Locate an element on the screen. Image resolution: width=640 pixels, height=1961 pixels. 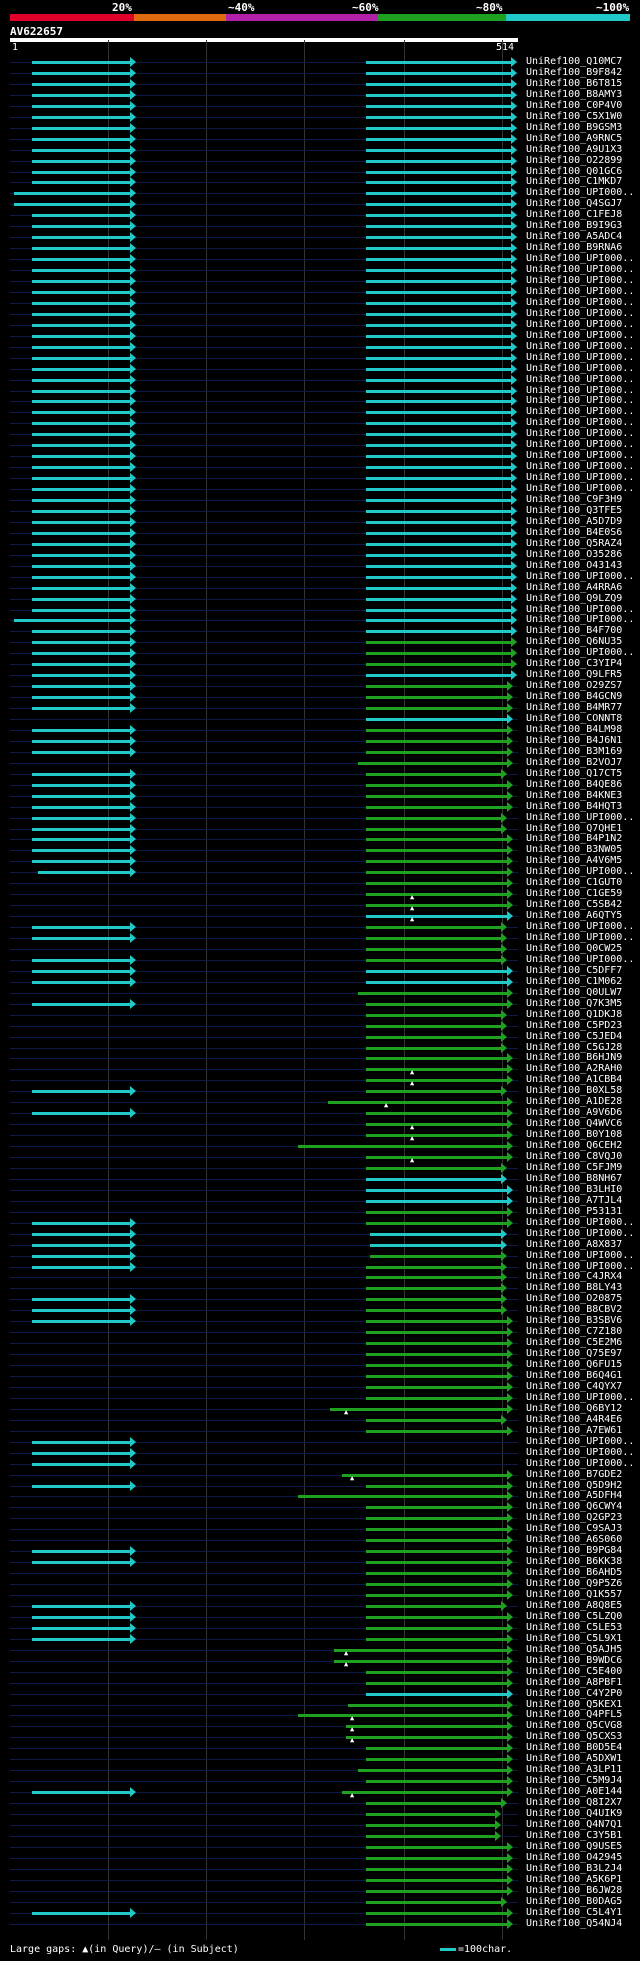
hit-label: UniRef100_A7EW61 is located at coordinates (574, 1430).